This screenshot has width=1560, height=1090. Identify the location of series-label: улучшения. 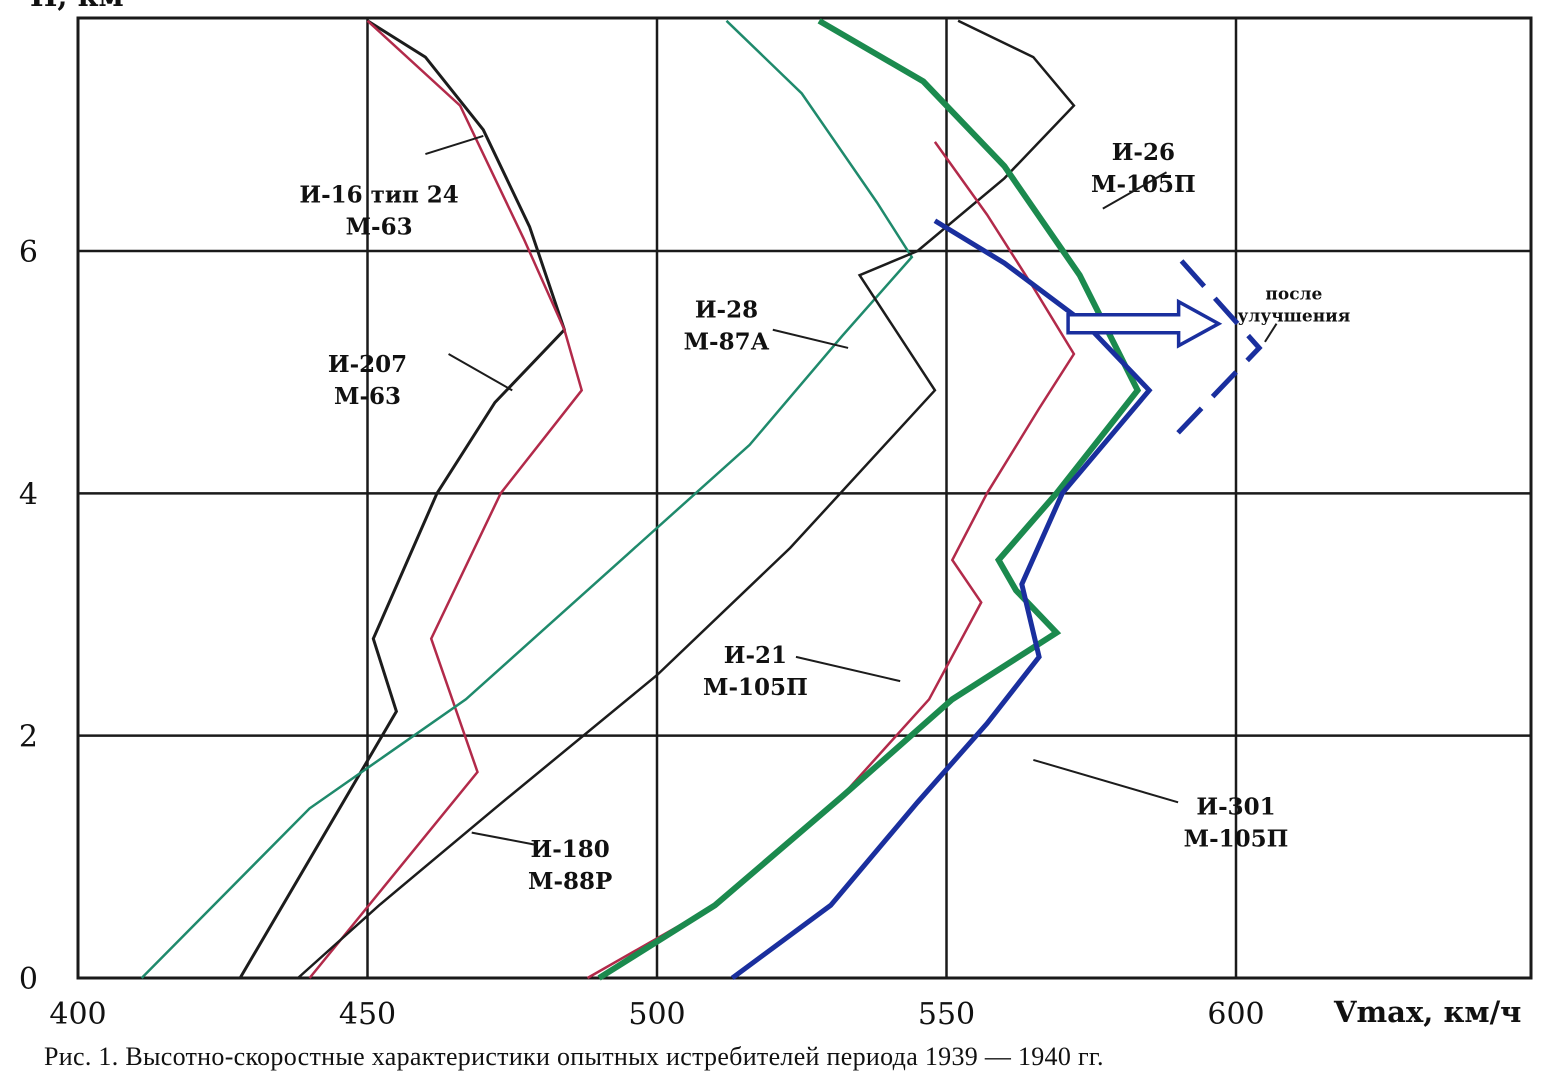
(1293, 316).